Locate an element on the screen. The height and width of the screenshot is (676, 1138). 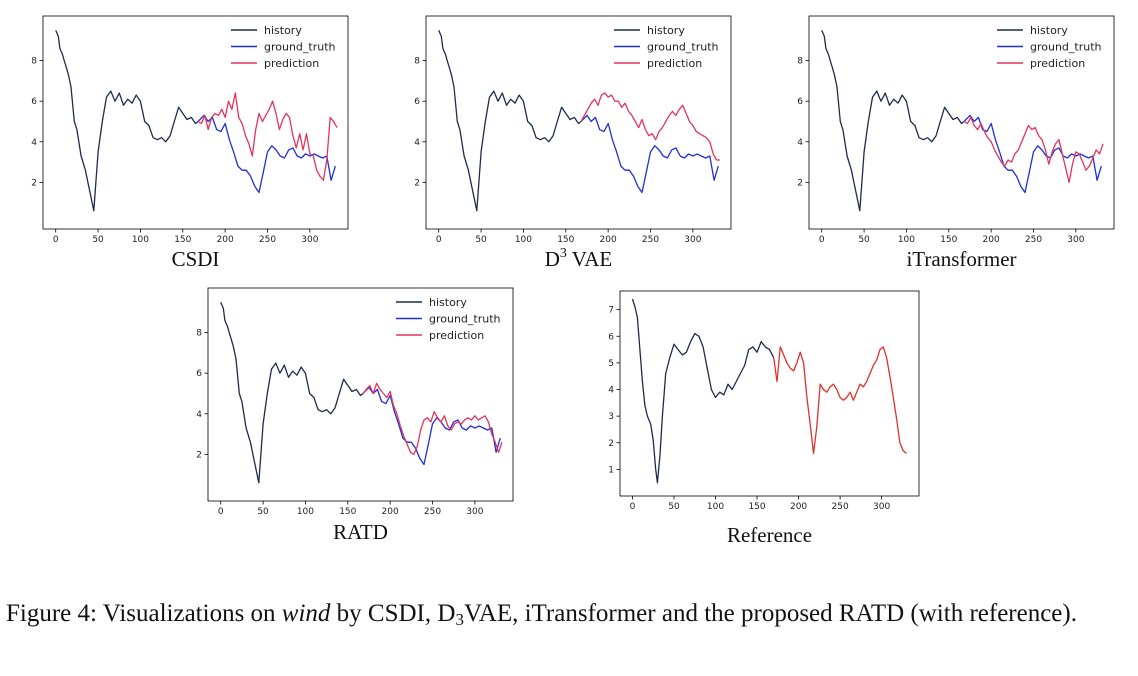
caption-prefix: Figure 4: Visualizations on is located at coordinates (144, 613).